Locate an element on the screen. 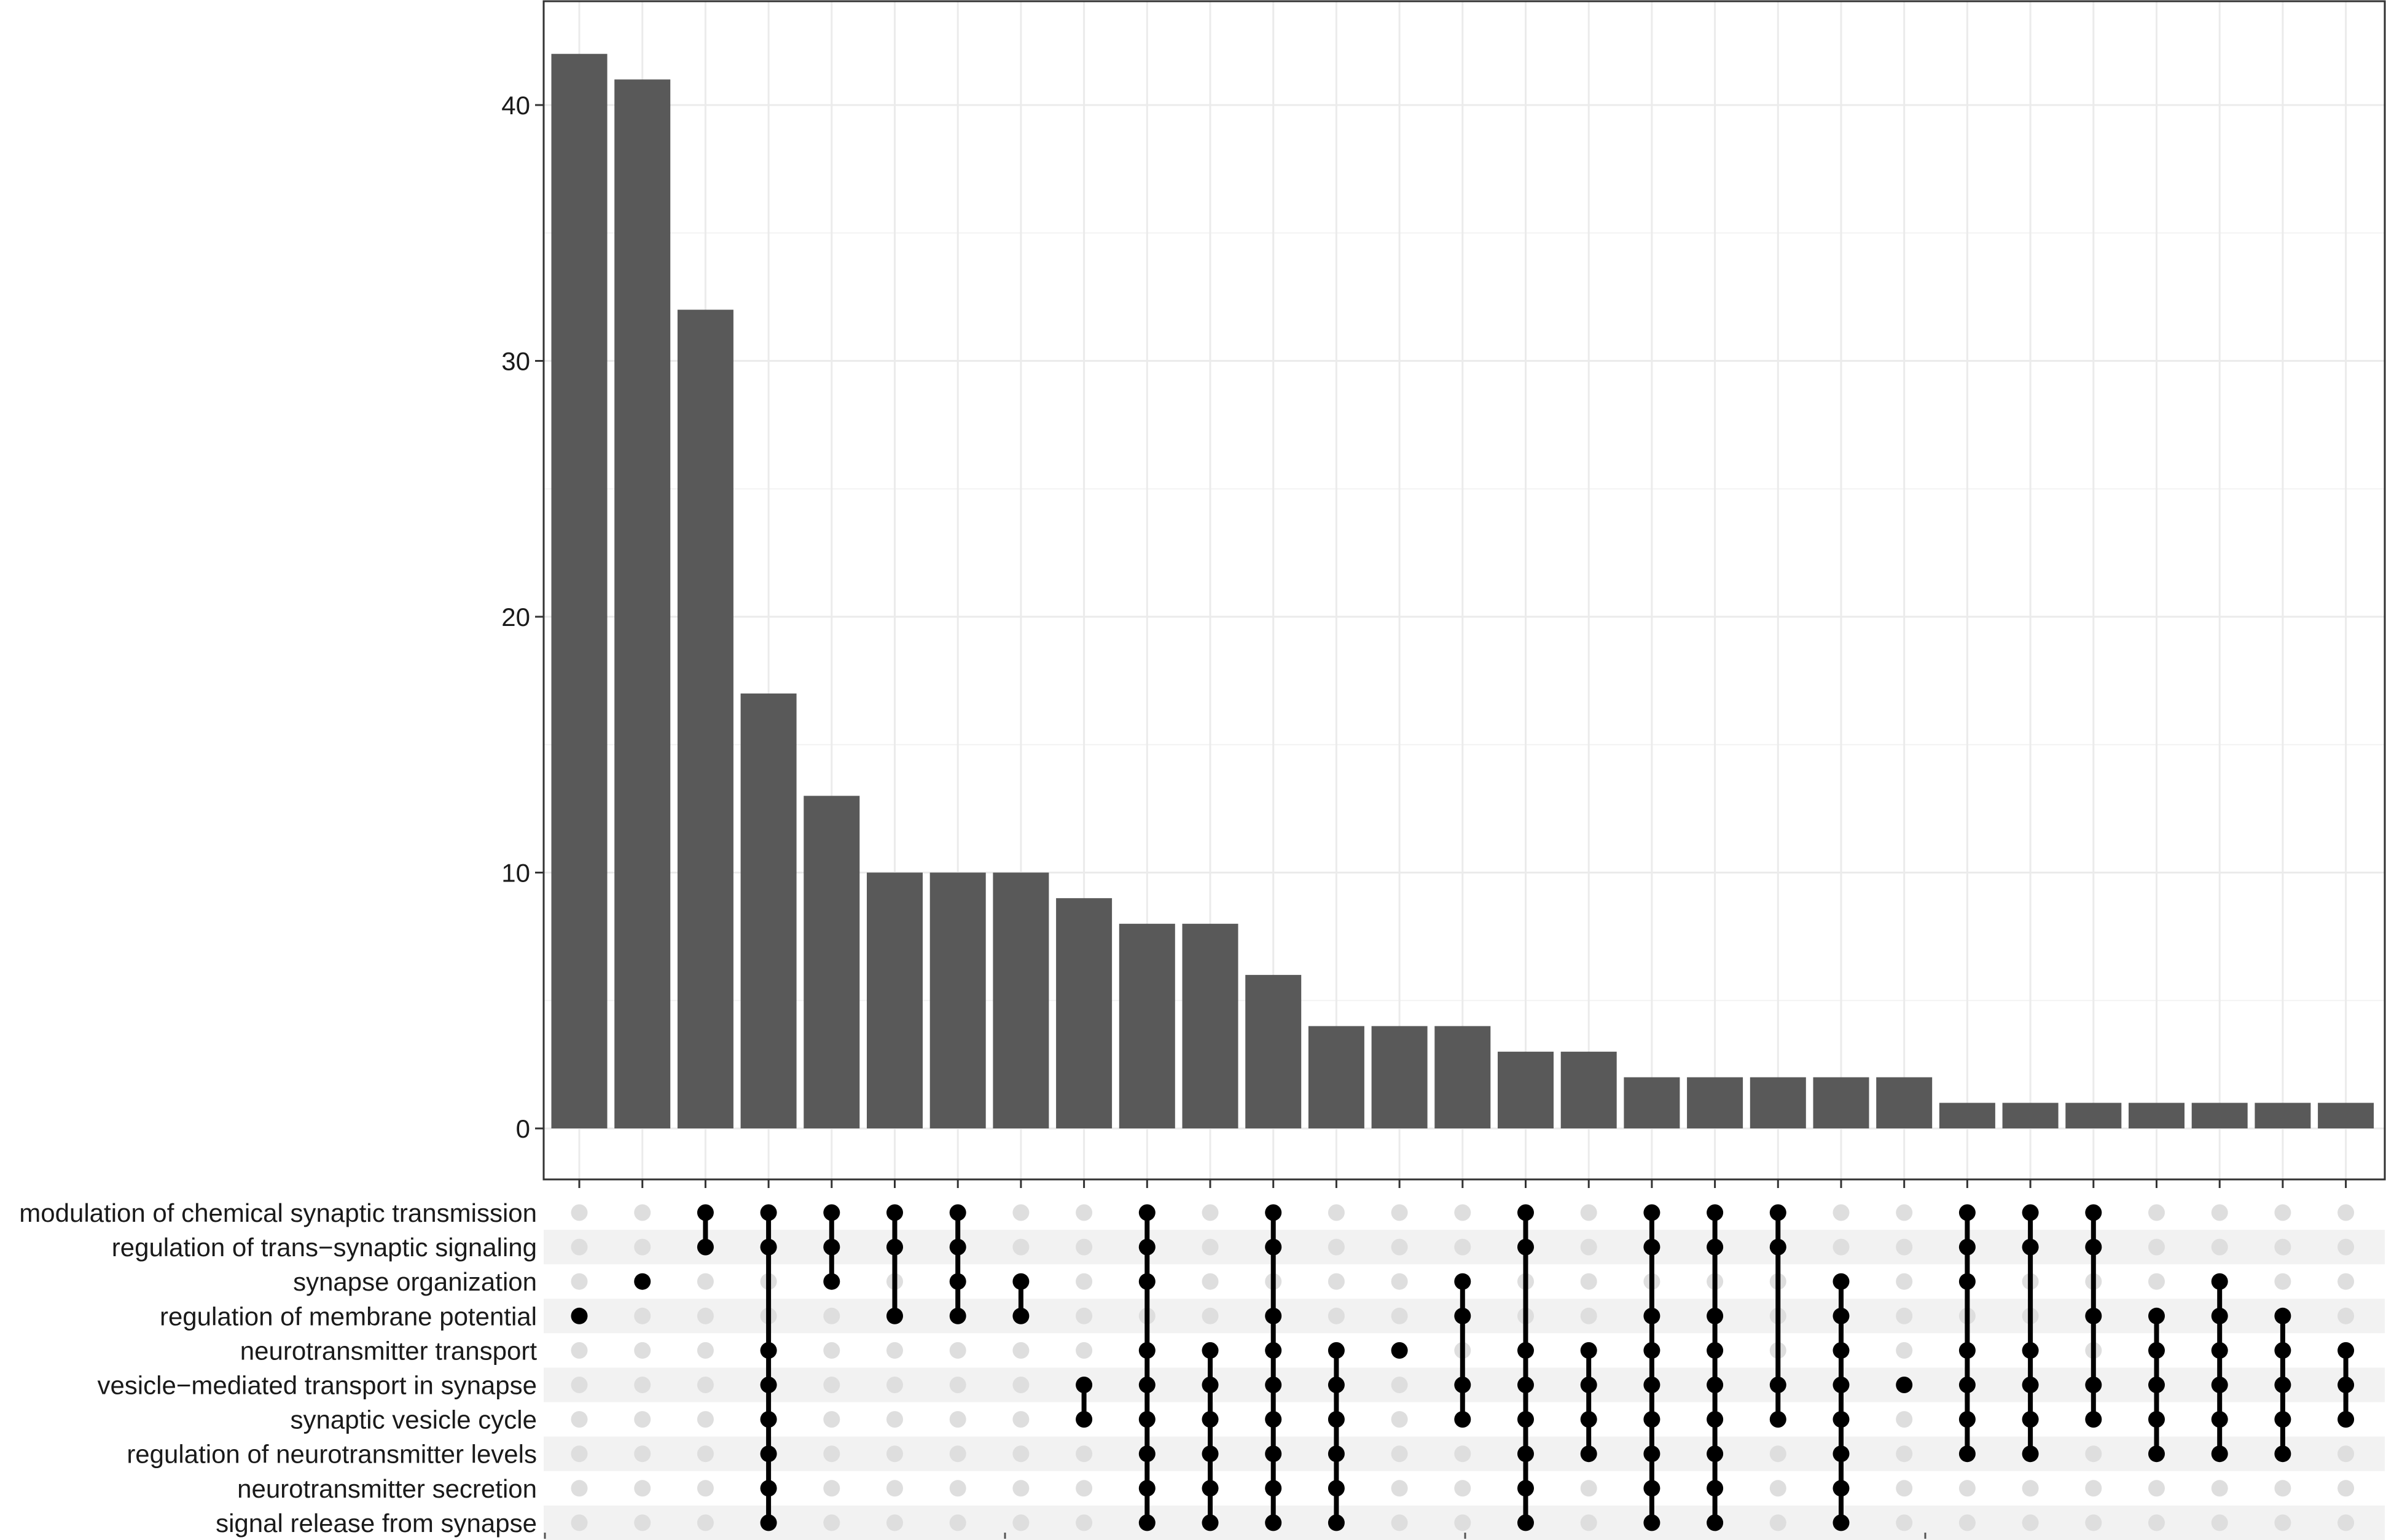  set-label: vesicle−mediated transport in synapse is located at coordinates (317, 1385).